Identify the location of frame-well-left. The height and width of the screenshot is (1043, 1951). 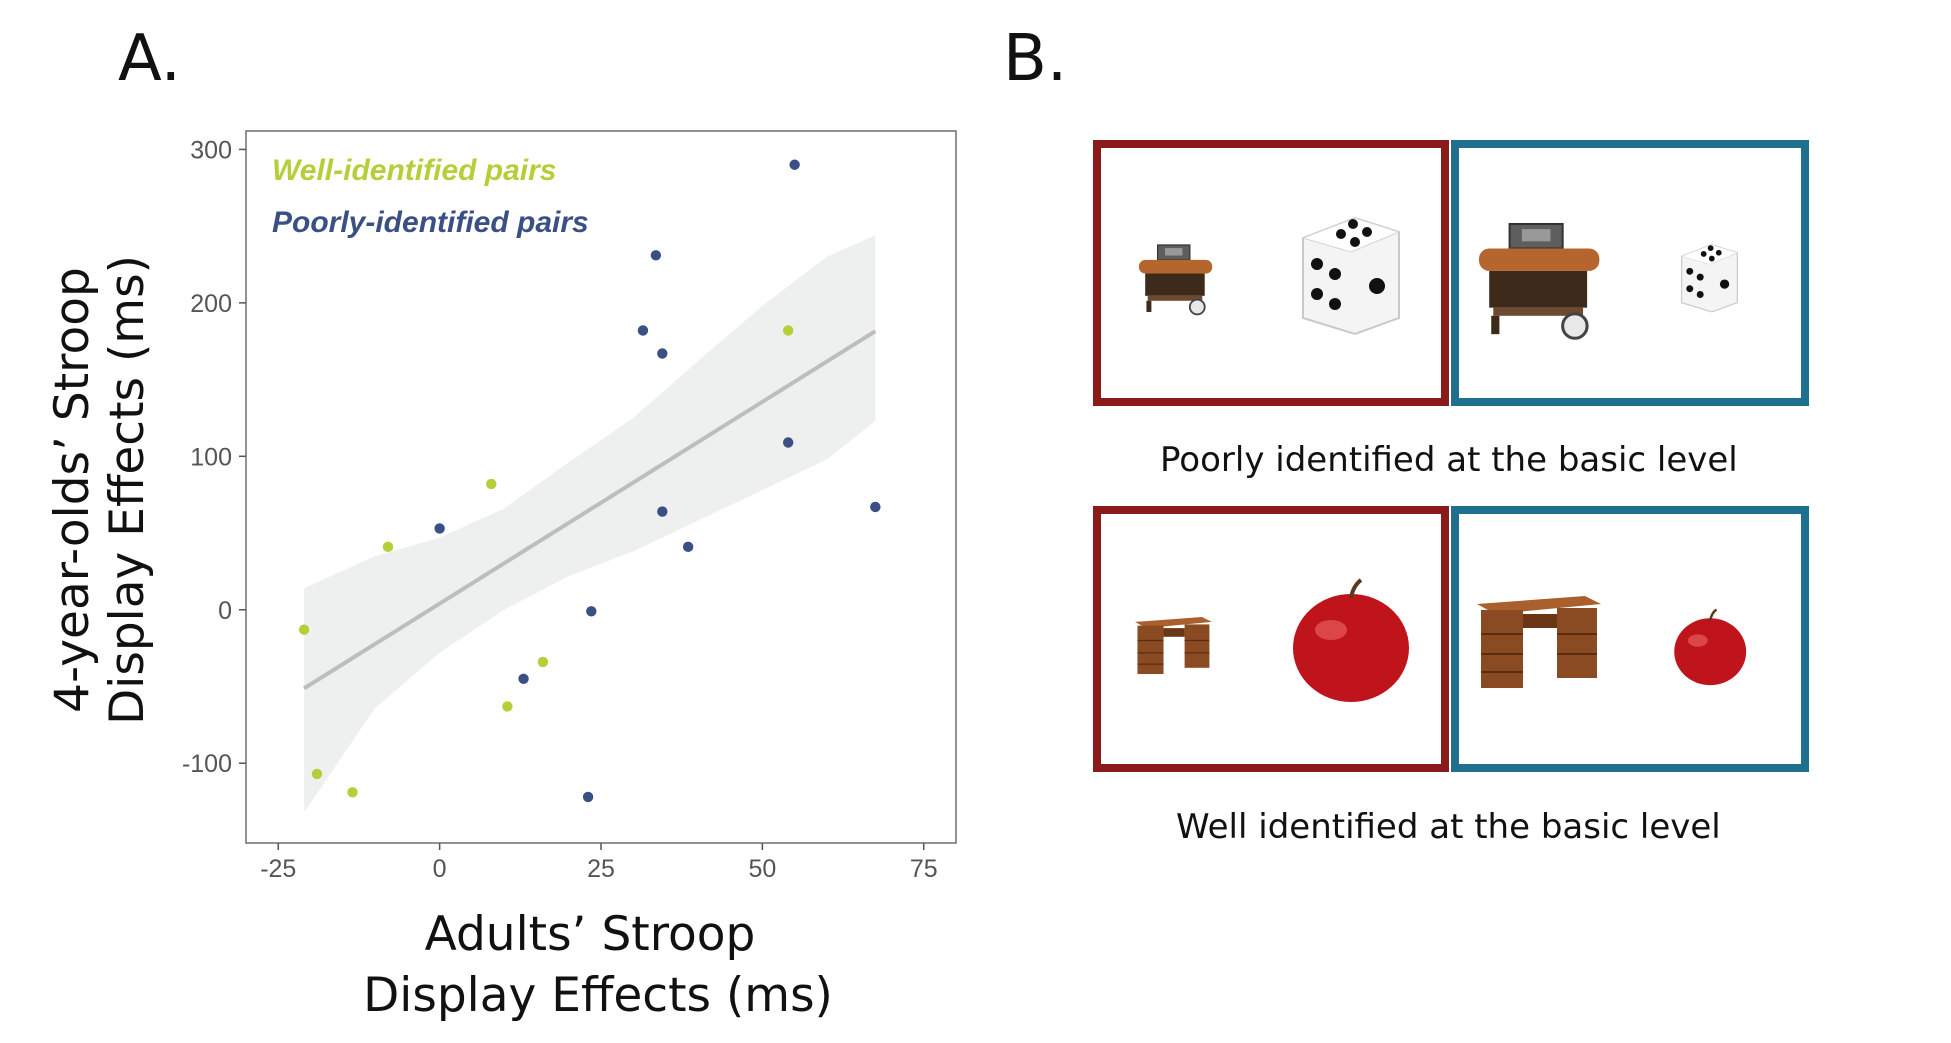
(1271, 639).